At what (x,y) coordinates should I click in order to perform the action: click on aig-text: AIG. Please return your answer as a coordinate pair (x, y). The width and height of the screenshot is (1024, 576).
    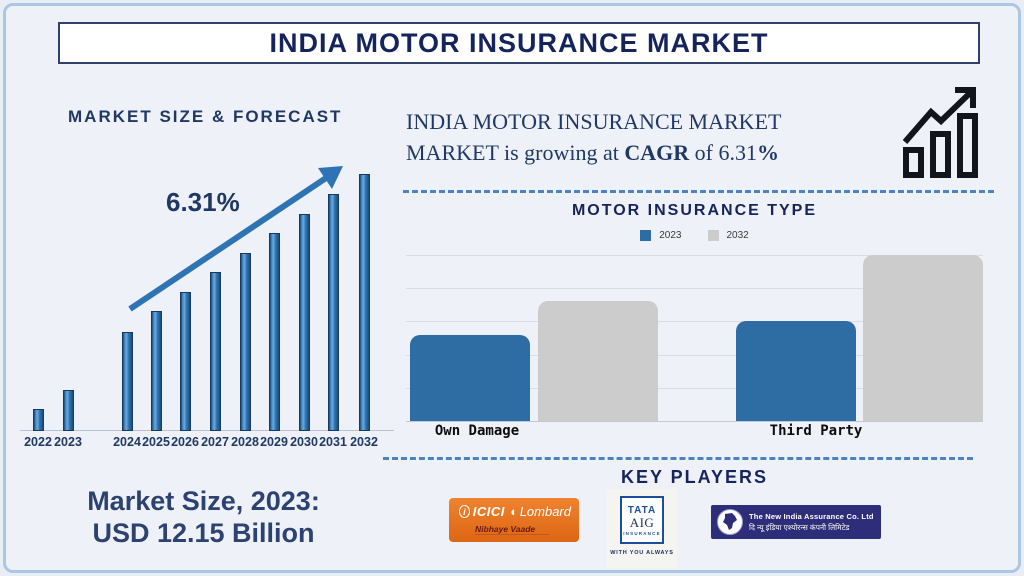
    Looking at the image, I should click on (642, 522).